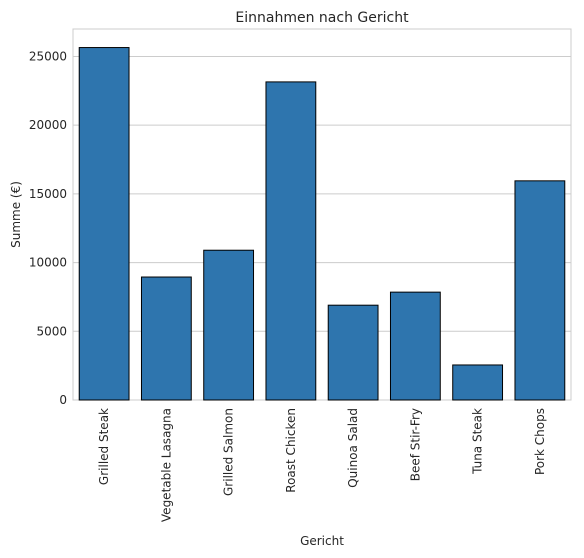 This screenshot has height=558, width=584. Describe the element at coordinates (322, 18) in the screenshot. I see `chart-title: Einnahmen nach Gericht` at that location.